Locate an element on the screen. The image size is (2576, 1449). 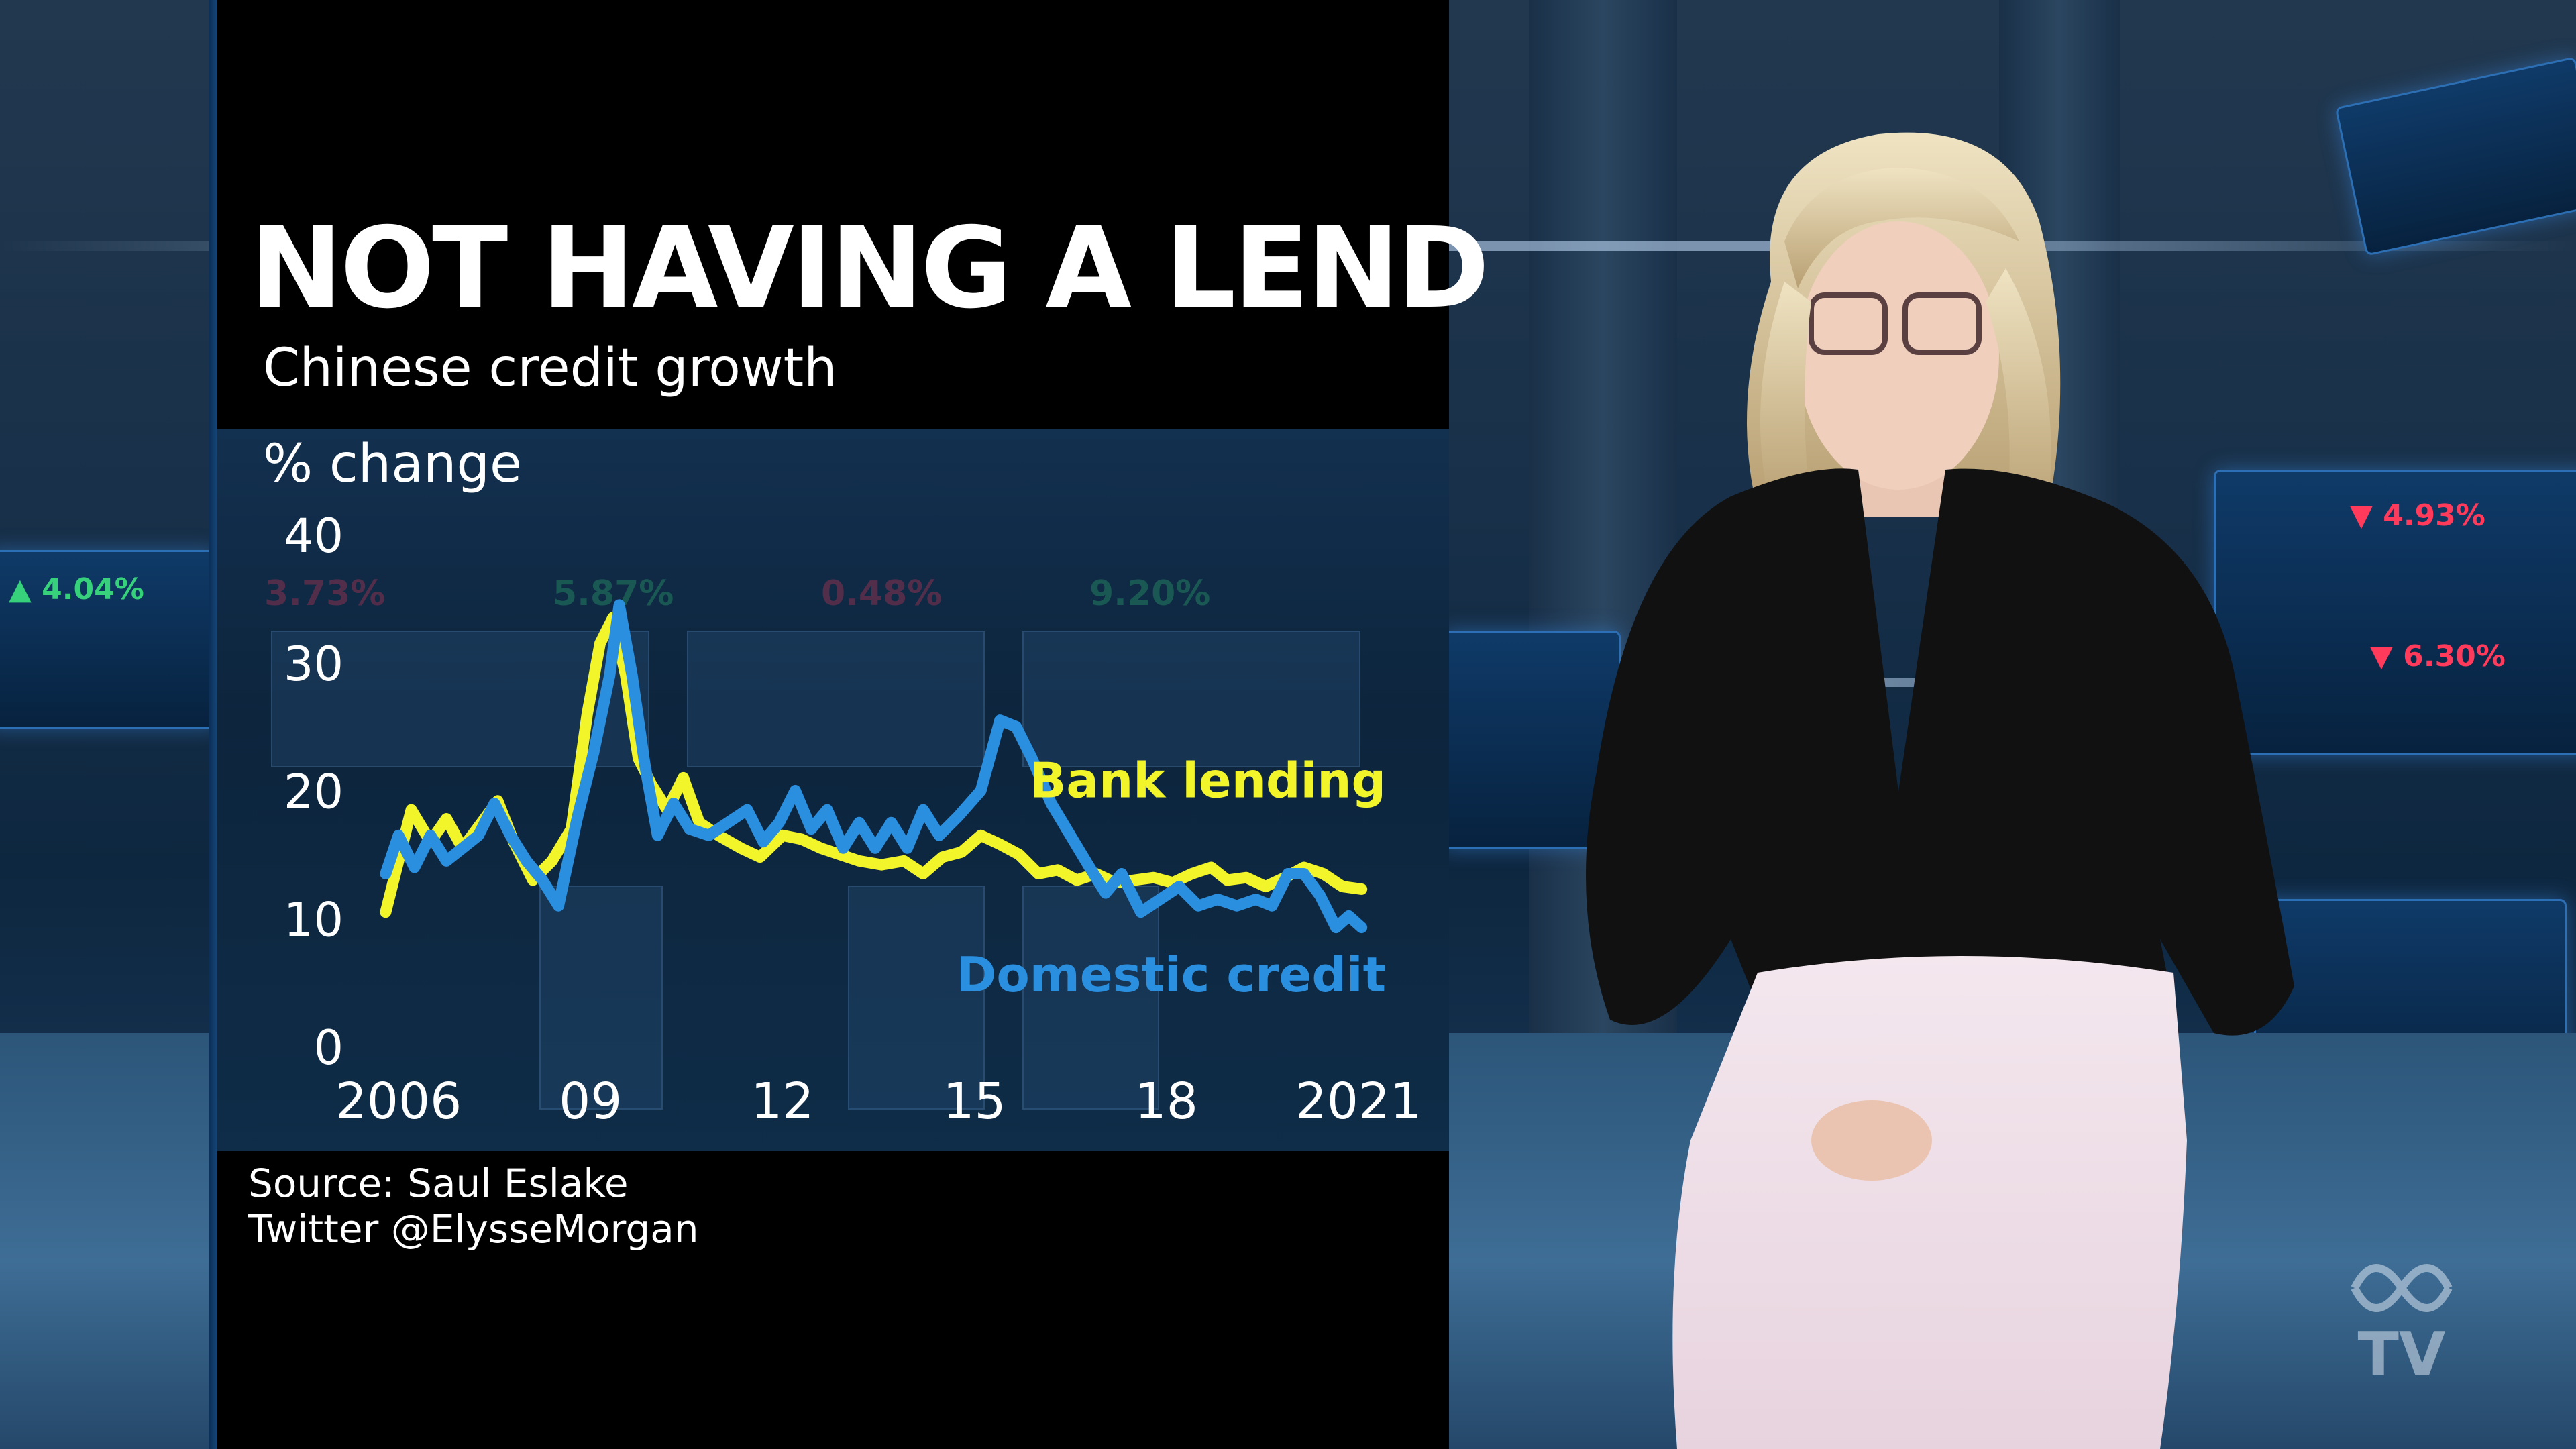
x-tick-label: 09 is located at coordinates (590, 1101).